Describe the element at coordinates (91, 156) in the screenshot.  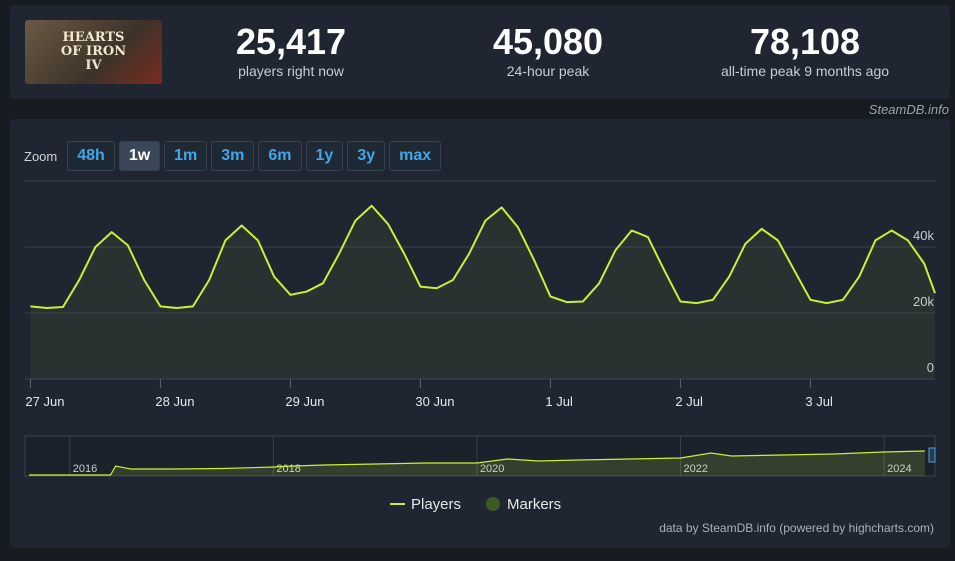
I see `zoom-button: 48h` at that location.